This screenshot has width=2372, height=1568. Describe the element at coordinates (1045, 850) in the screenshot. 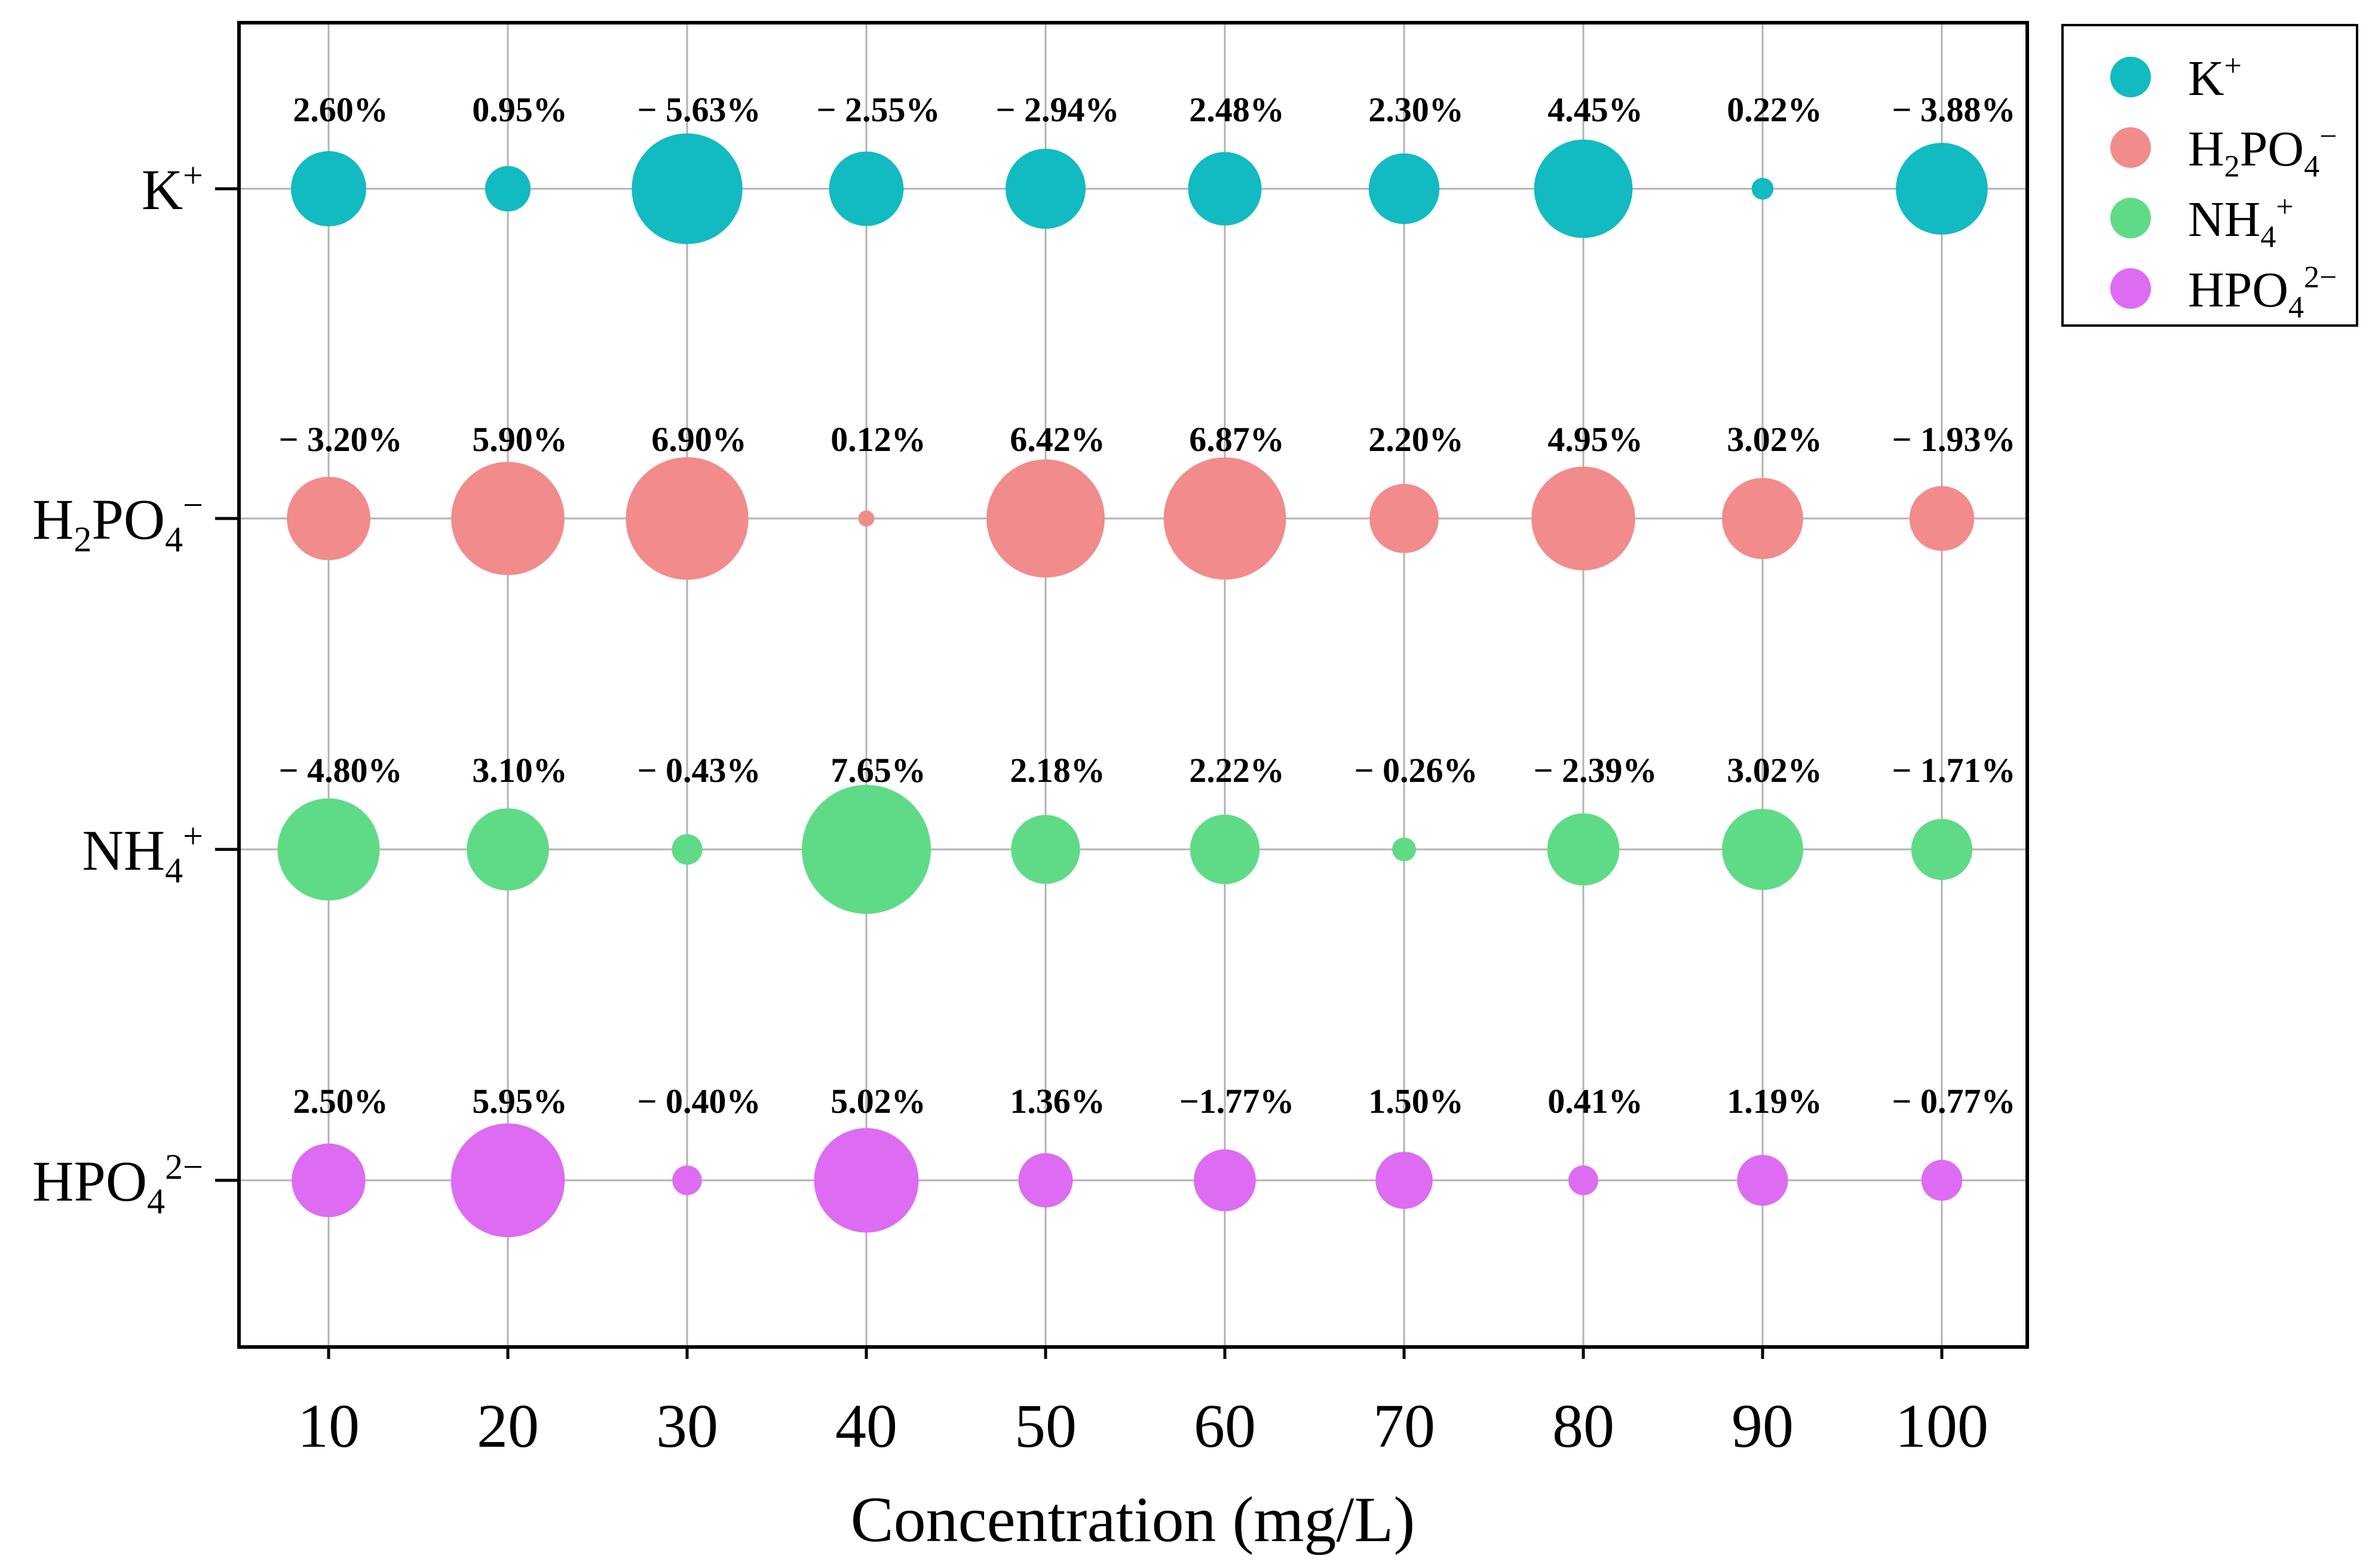

I see `bubble-NH4+-50` at that location.